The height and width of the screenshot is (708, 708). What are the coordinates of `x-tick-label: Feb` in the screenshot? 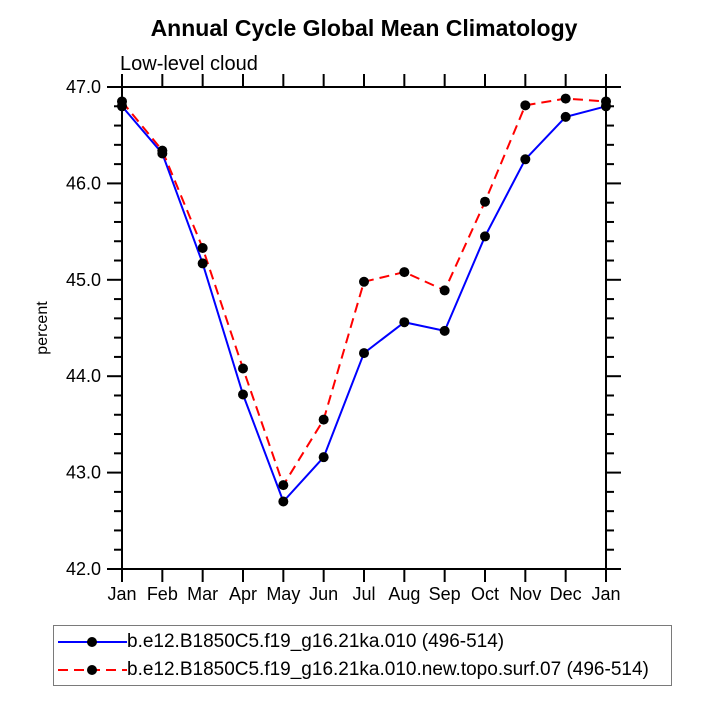 It's located at (162, 594).